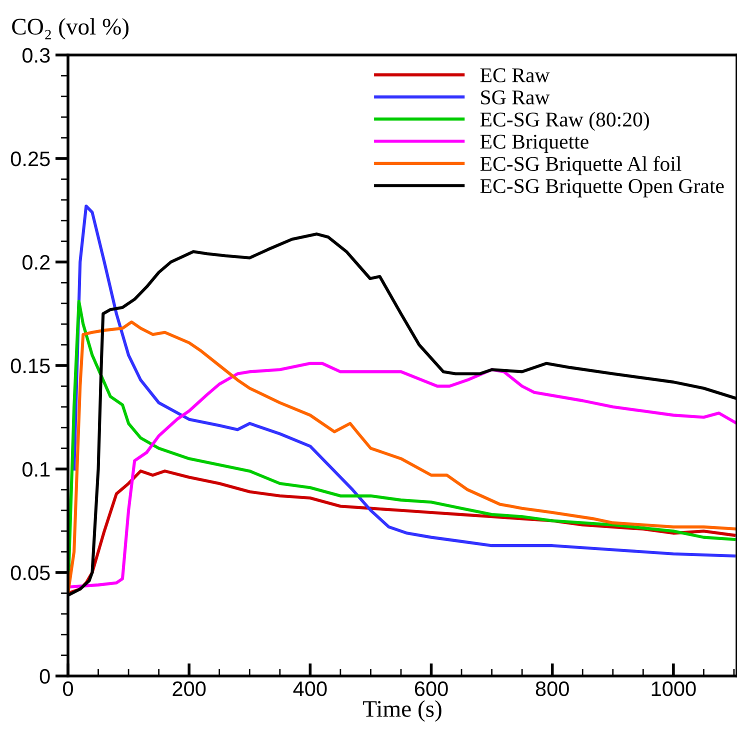  I want to click on y-tick-label: 0.1, so click(36, 469).